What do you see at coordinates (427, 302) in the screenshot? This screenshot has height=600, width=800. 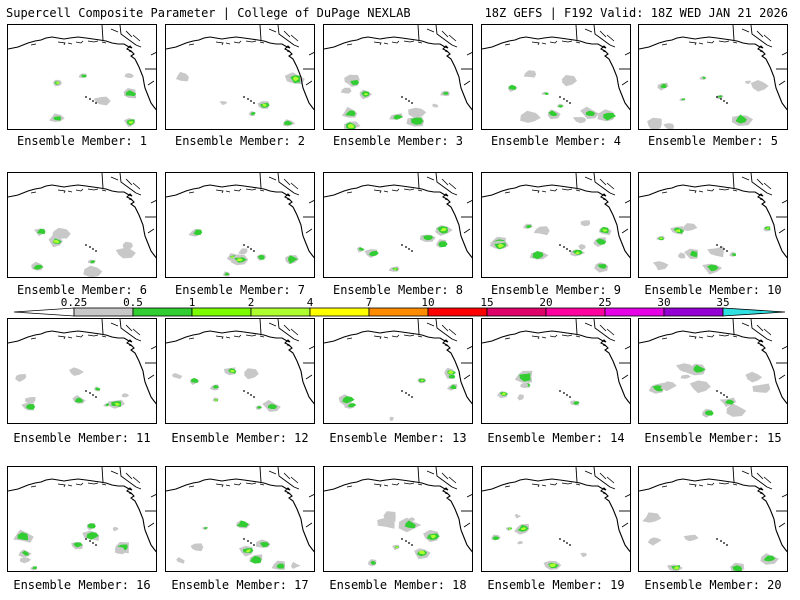 I see `colorbar-tick-label: 10` at bounding box center [427, 302].